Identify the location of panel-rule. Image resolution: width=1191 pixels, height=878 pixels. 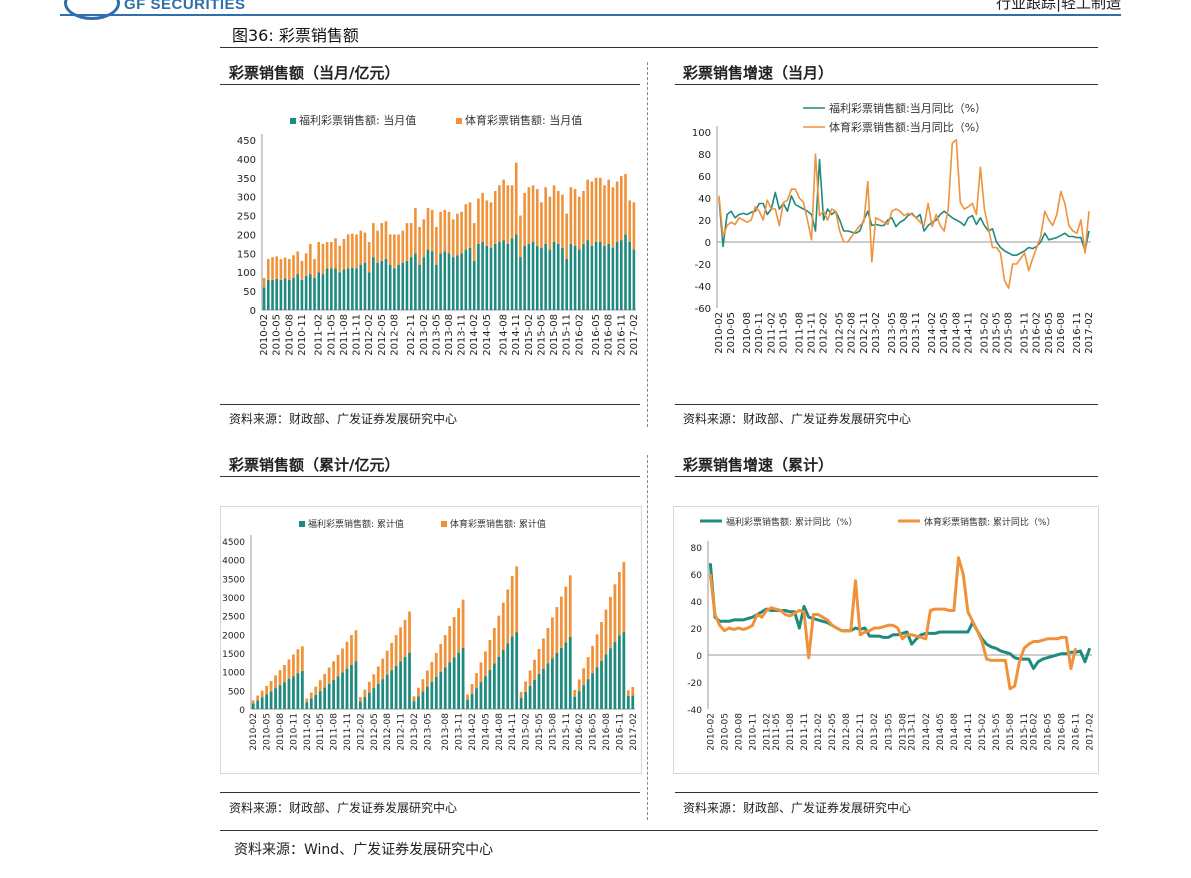
(430, 404).